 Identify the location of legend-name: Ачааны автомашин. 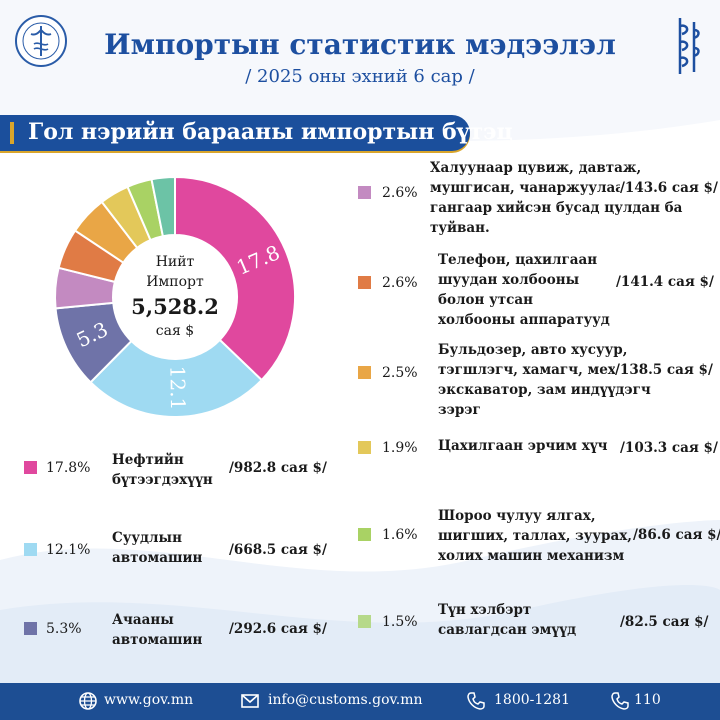
(157, 630).